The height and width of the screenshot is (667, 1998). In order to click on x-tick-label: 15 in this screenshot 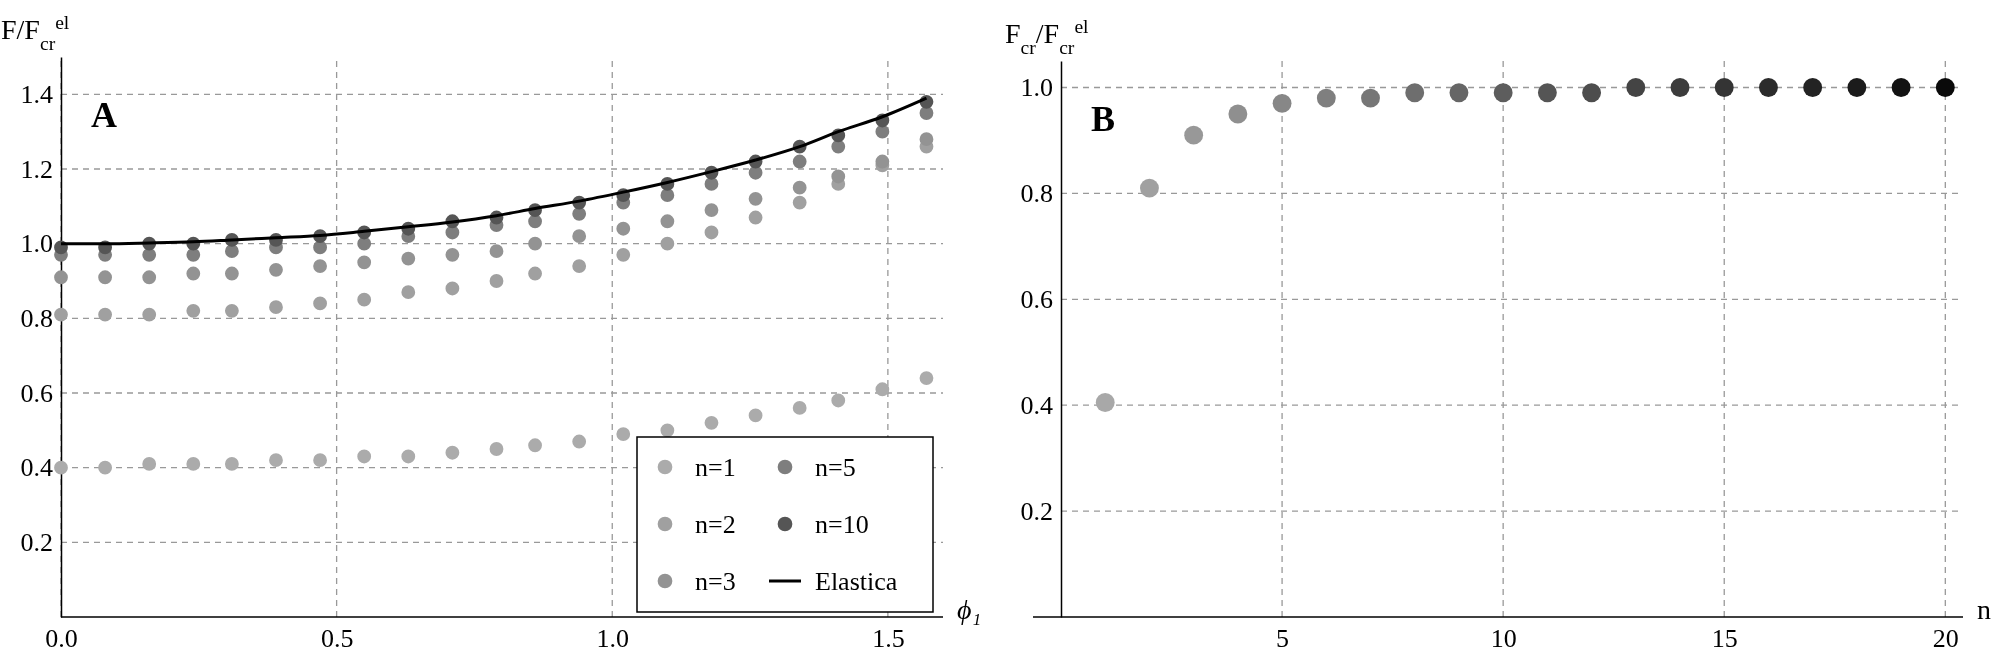, I will do `click(1724, 639)`.